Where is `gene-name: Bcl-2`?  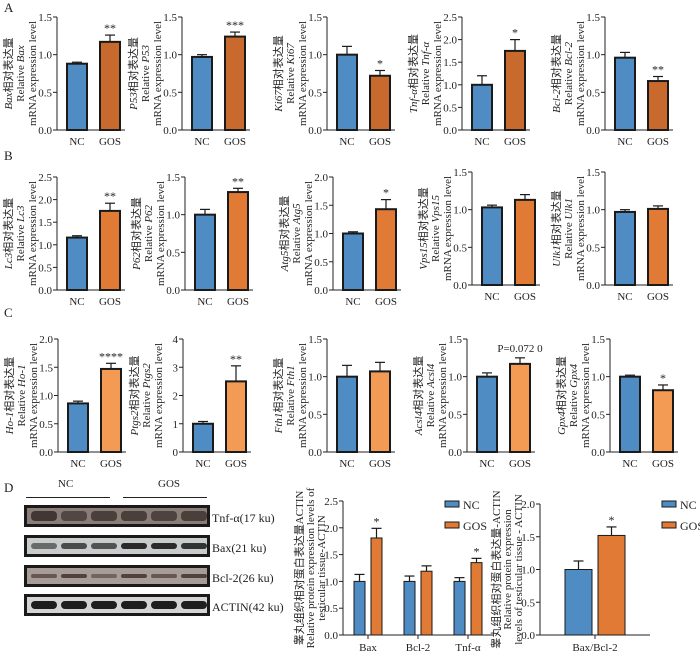 gene-name: Bcl-2 is located at coordinates (557, 101).